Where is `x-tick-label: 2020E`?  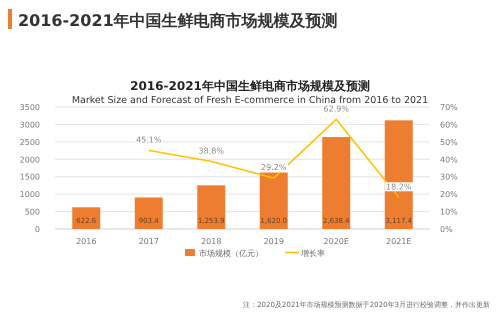
x-tick-label: 2020E is located at coordinates (336, 241).